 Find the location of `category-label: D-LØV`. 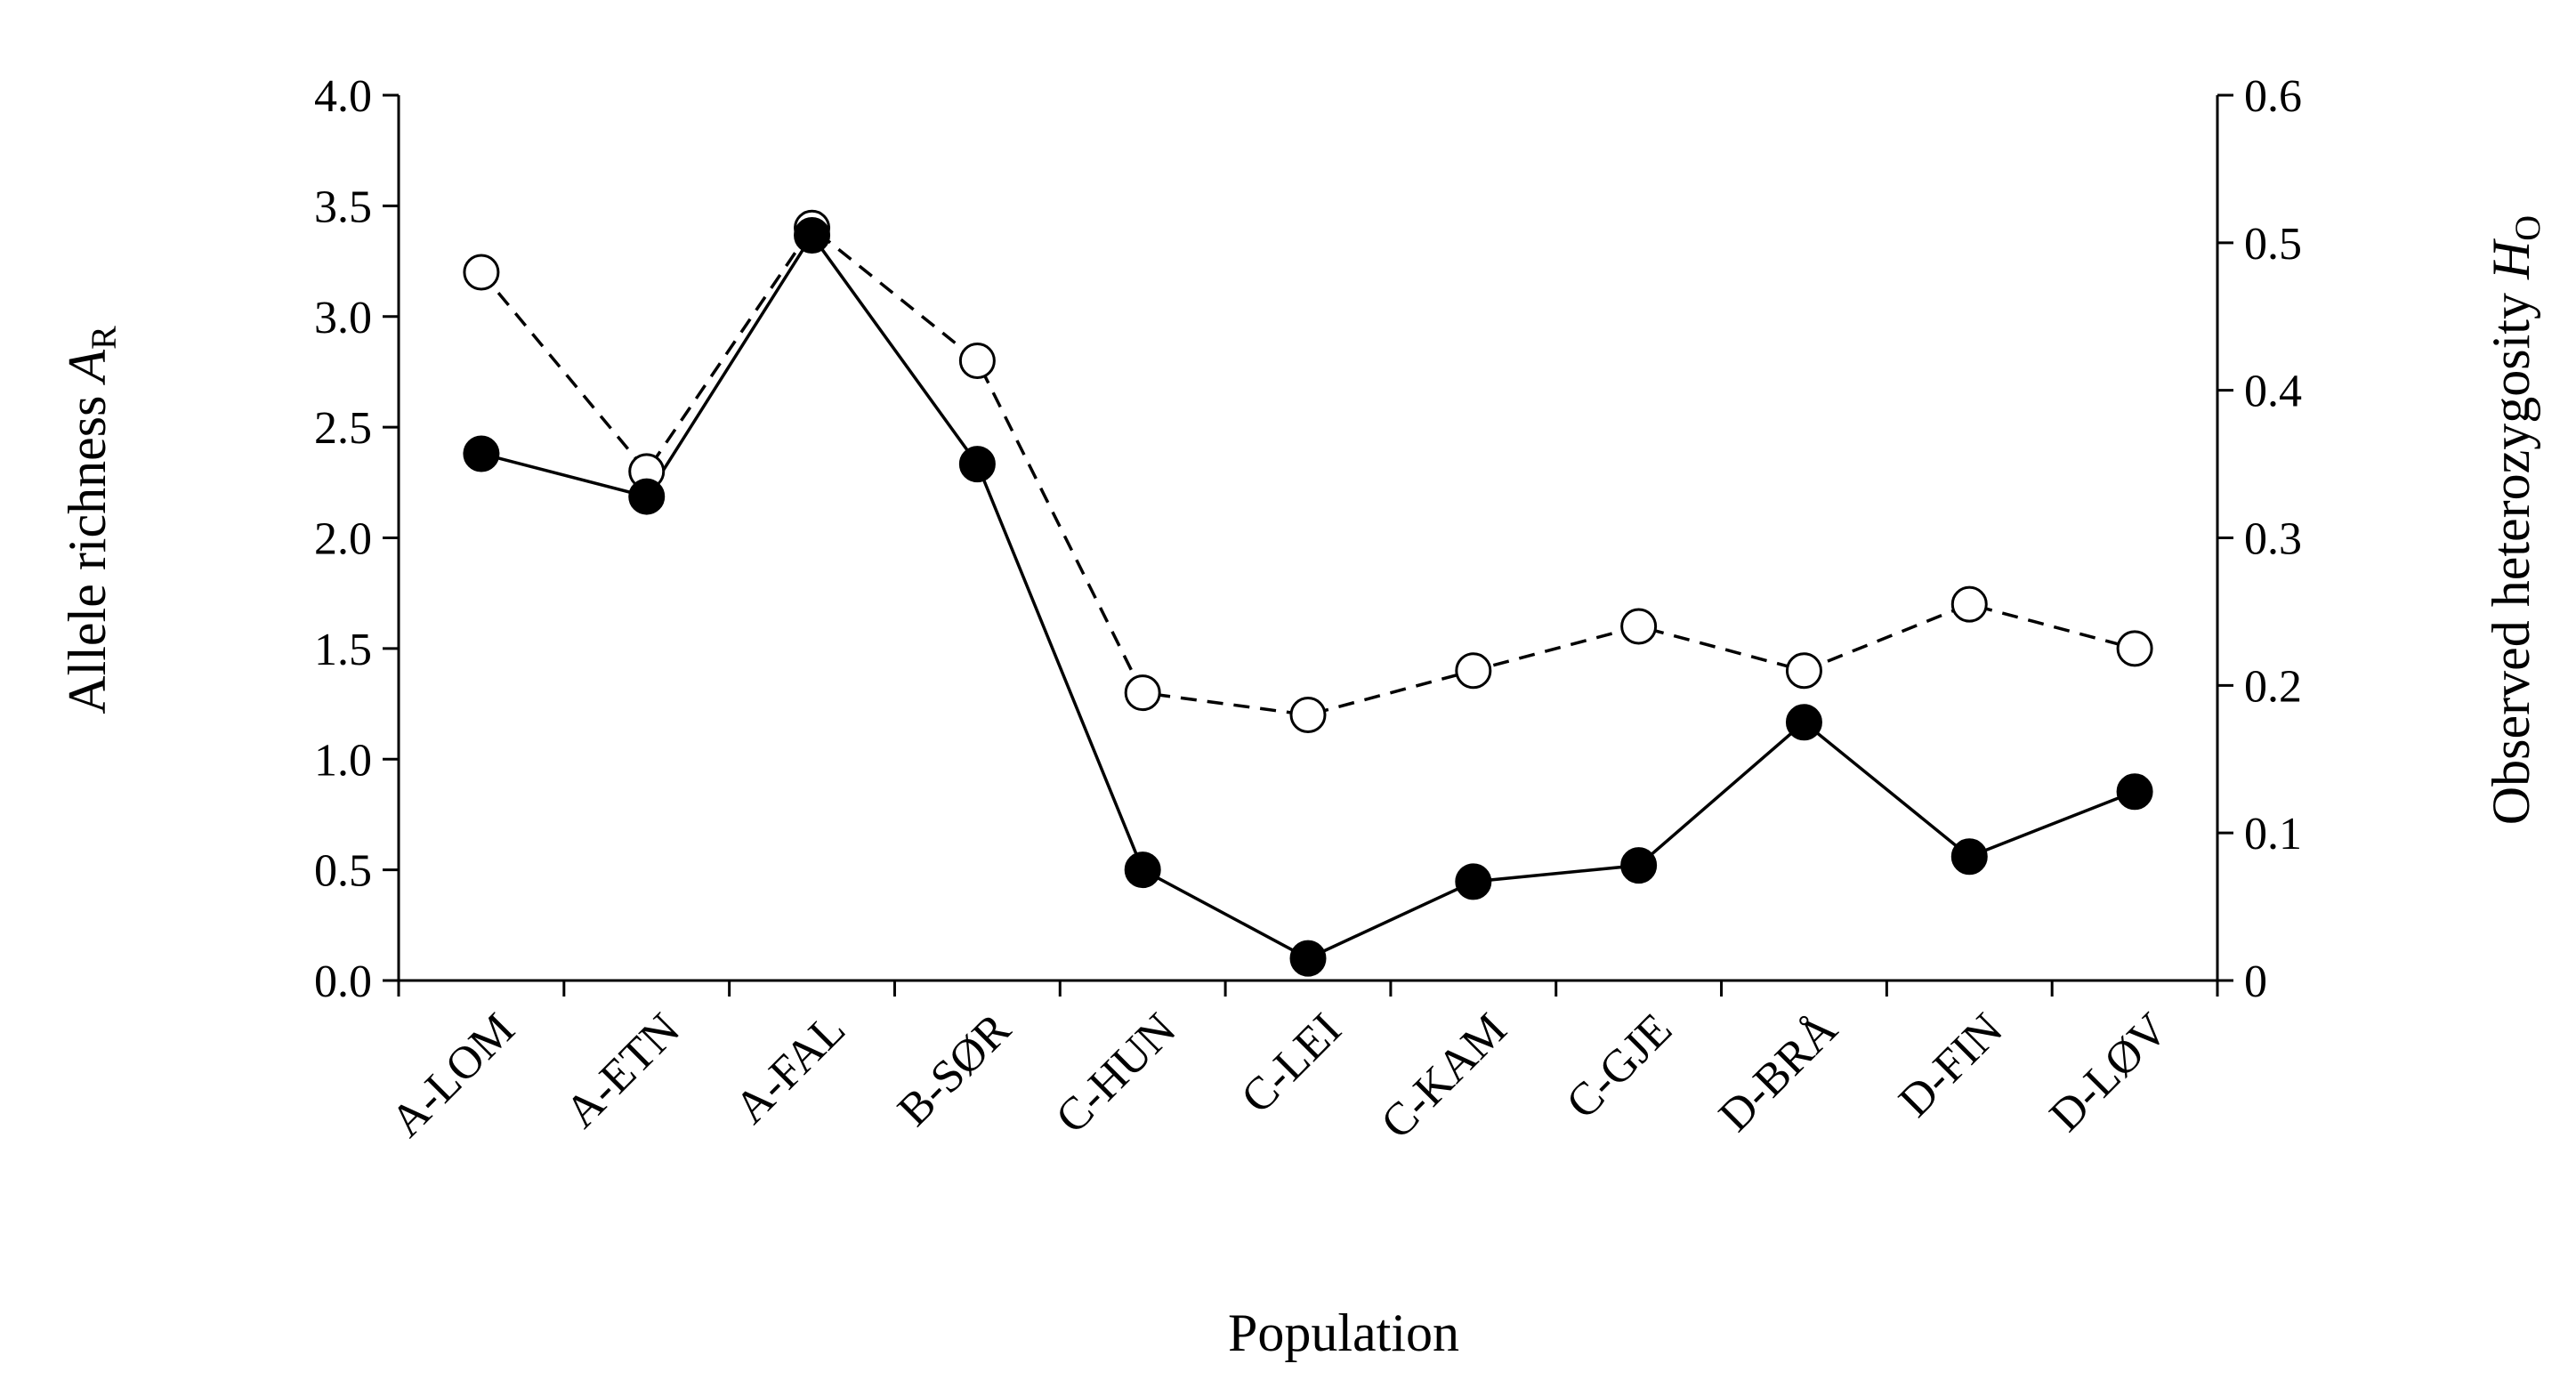

category-label: D-LØV is located at coordinates (2109, 1073).